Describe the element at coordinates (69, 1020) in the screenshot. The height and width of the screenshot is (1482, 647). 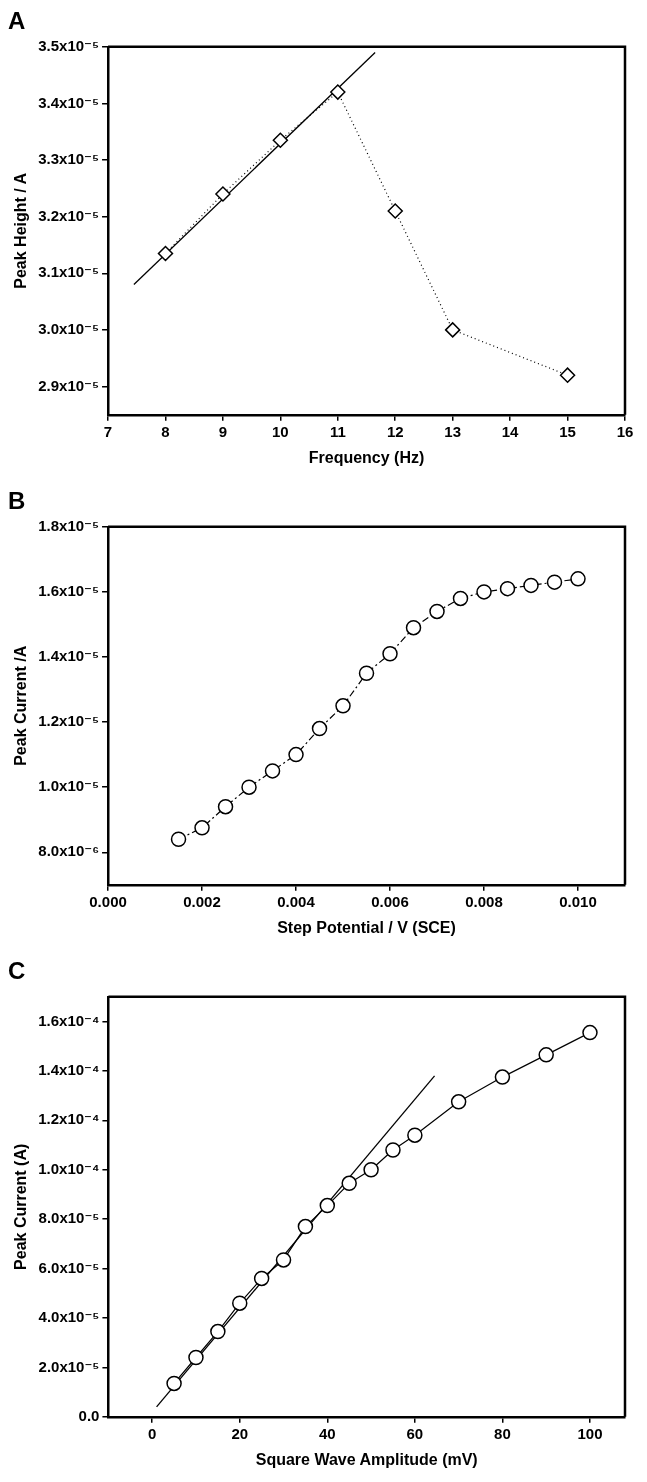
I see `y-tick-label: 1.6x10⁻⁴` at that location.